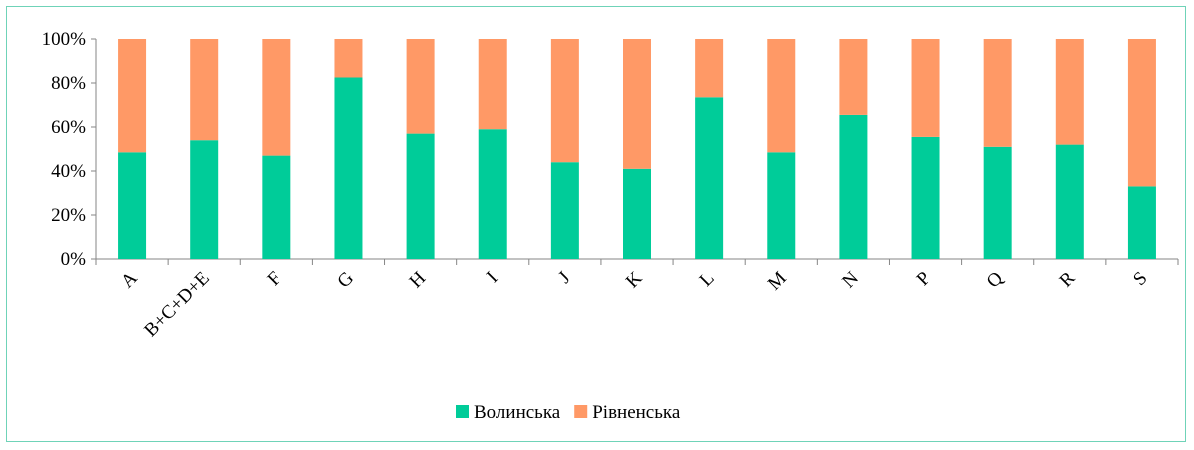 The height and width of the screenshot is (450, 1194). I want to click on y-tick-label: 20%, so click(68, 215).